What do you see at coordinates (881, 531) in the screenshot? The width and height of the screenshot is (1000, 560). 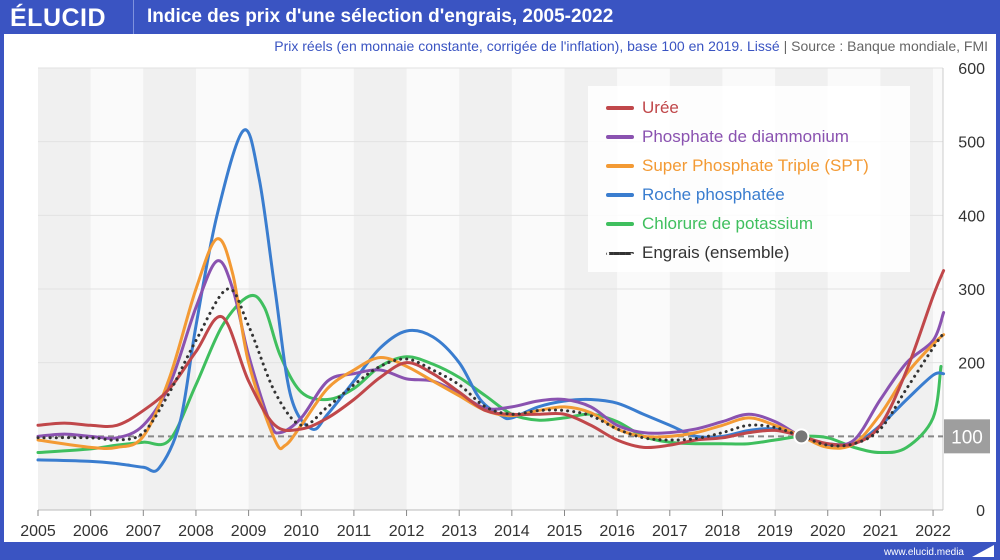 I see `x-tick-label: 2021` at bounding box center [881, 531].